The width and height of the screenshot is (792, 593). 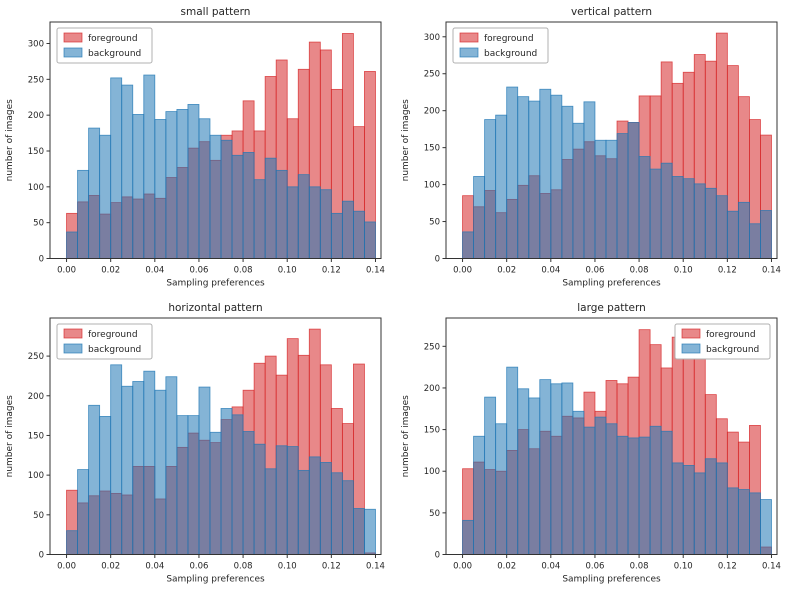 I want to click on legend: foreground background, so click(x=104, y=45).